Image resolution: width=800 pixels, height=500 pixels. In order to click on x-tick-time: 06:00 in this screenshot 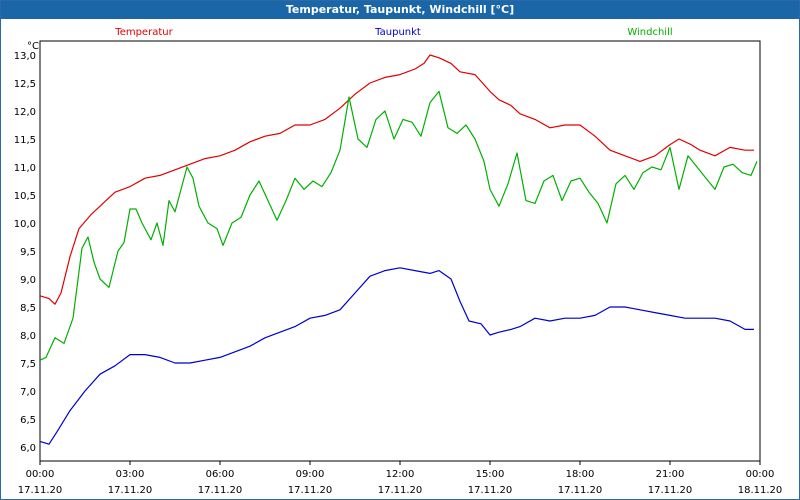, I will do `click(220, 474)`.